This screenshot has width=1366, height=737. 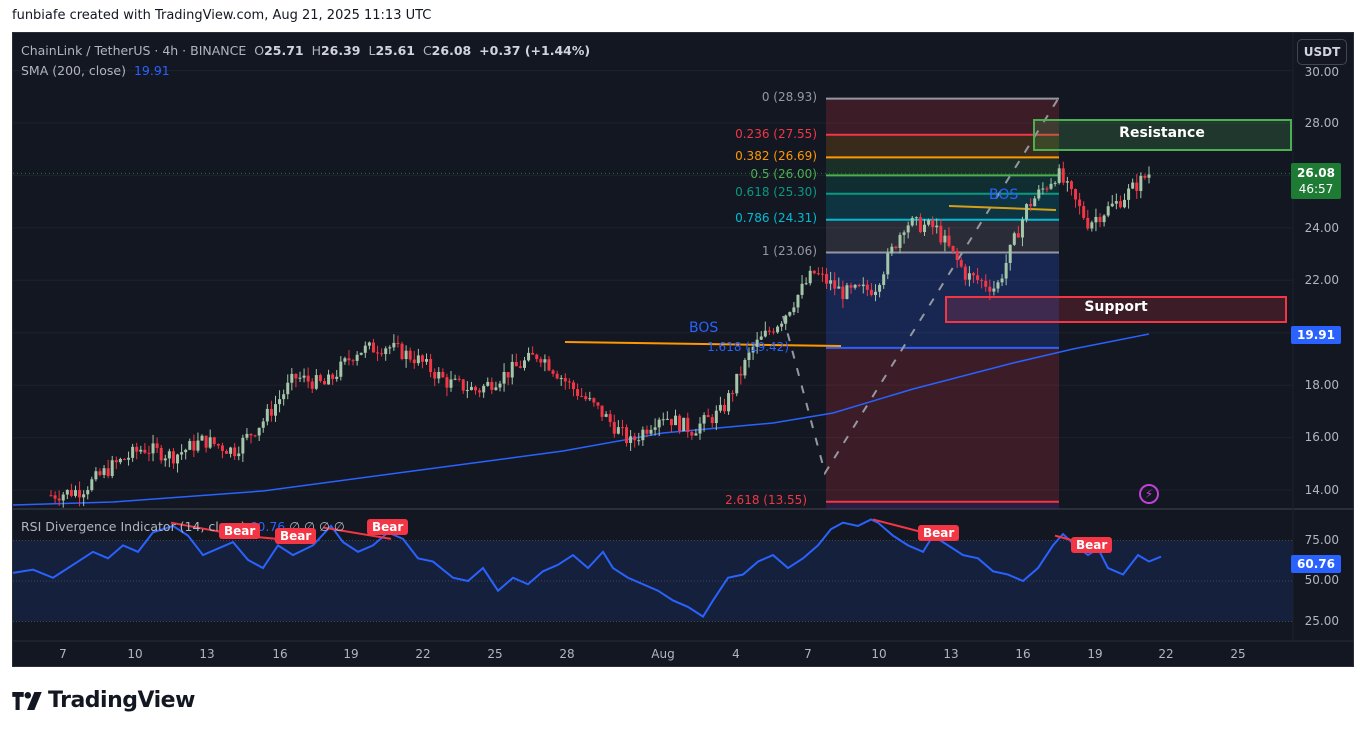 What do you see at coordinates (1149, 494) in the screenshot?
I see `lightning-icon: ⚡` at bounding box center [1149, 494].